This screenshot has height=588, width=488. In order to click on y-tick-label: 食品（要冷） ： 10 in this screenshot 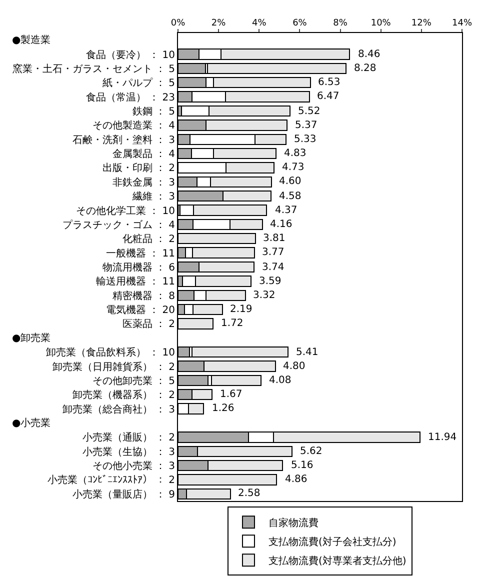, I will do `click(130, 54)`.